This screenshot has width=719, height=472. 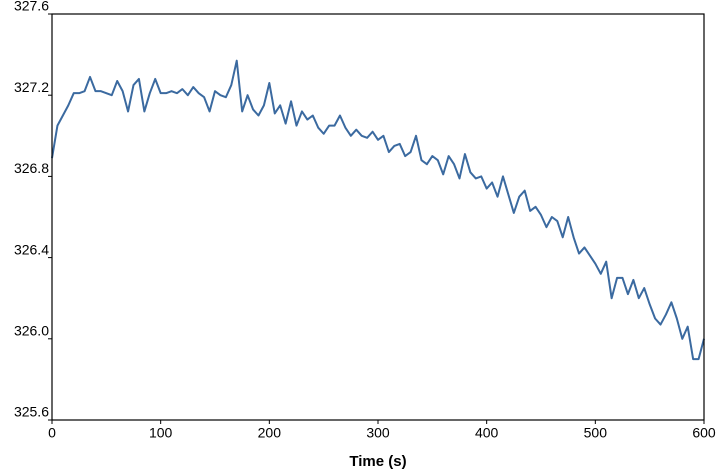 I want to click on y-tick-label: 326.8, so click(x=31, y=168).